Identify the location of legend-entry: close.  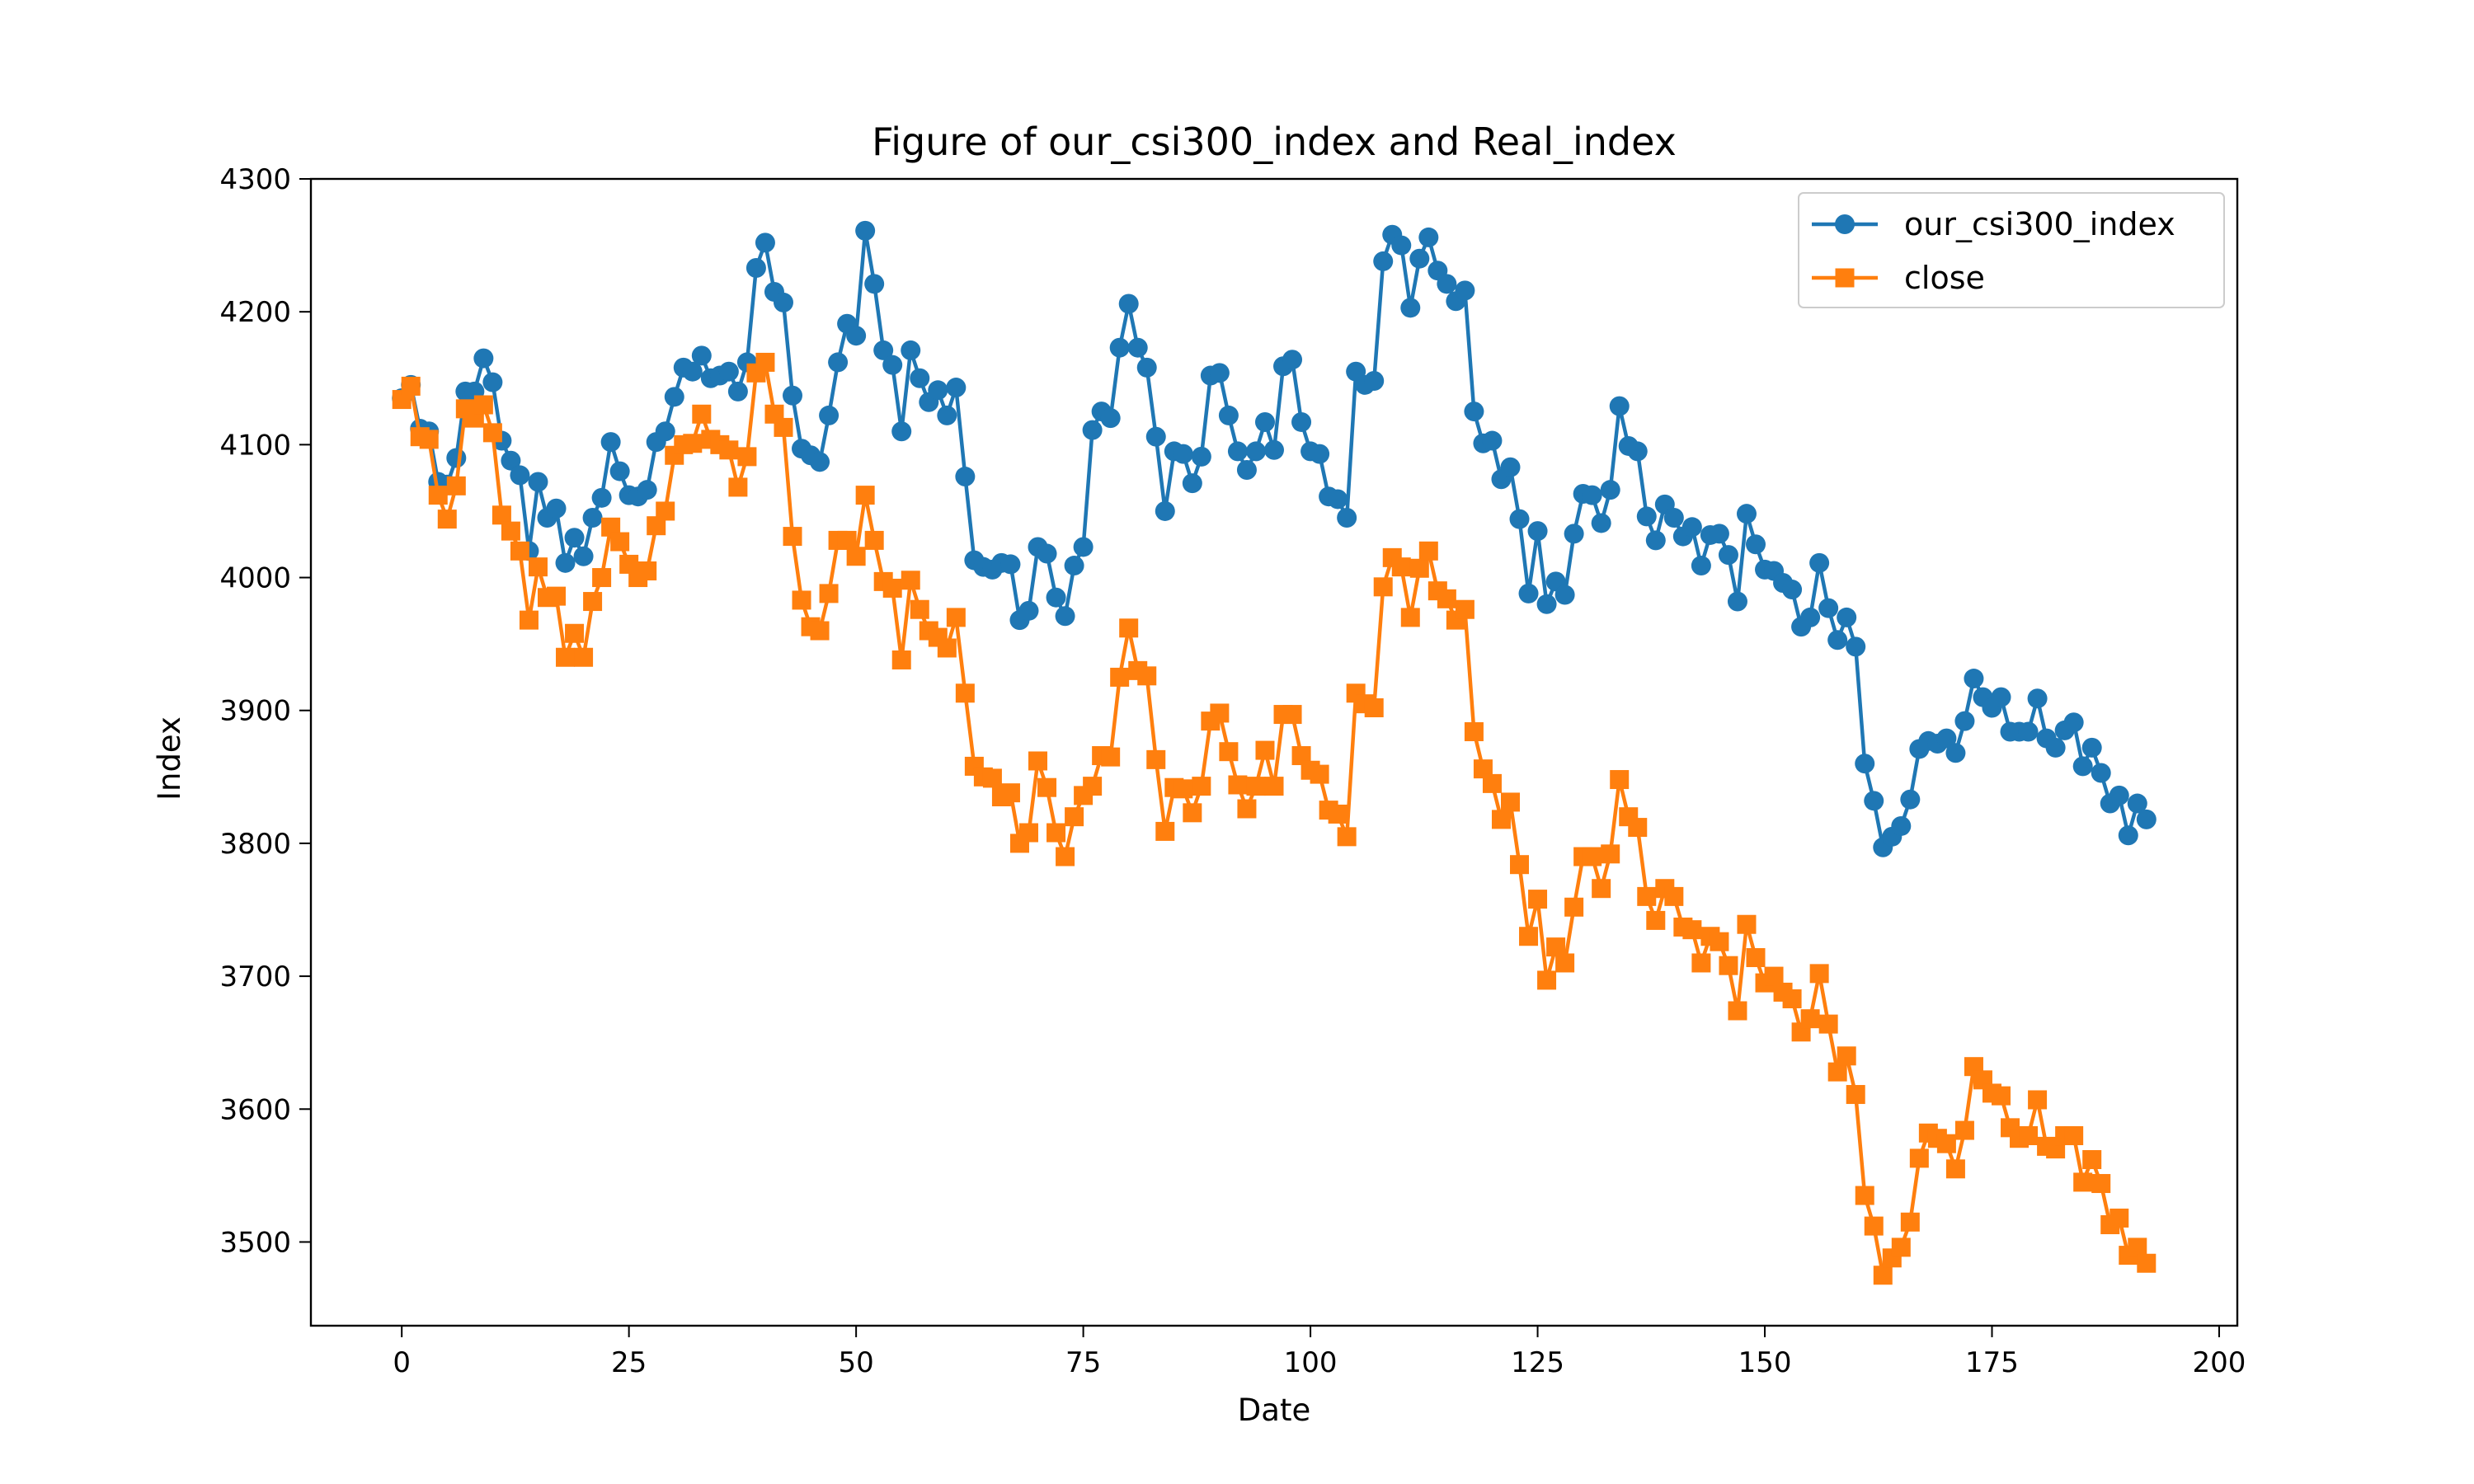
(1898, 278).